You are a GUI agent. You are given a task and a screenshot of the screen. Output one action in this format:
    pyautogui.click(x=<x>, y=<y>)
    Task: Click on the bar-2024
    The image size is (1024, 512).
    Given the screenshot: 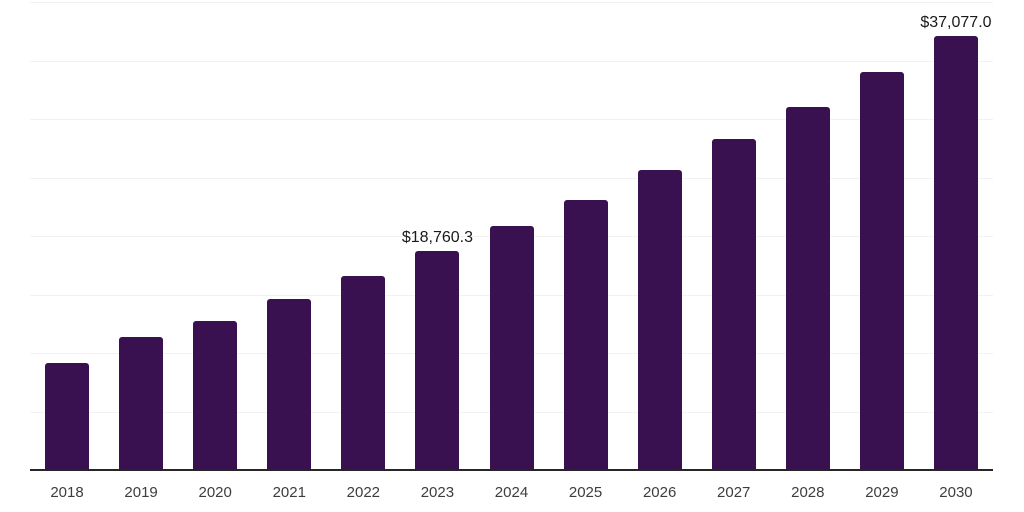 What is the action you would take?
    pyautogui.click(x=511, y=347)
    